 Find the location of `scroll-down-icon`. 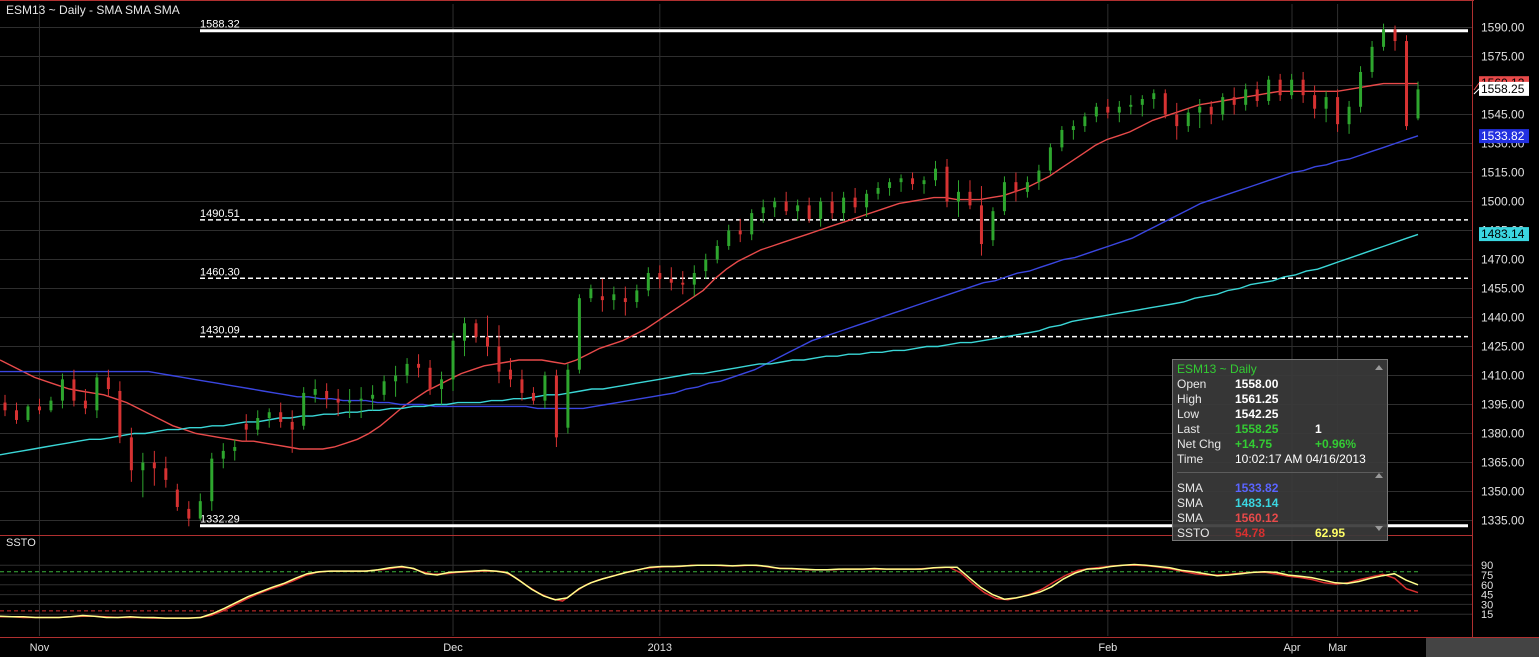

scroll-down-icon is located at coordinates (1379, 528).